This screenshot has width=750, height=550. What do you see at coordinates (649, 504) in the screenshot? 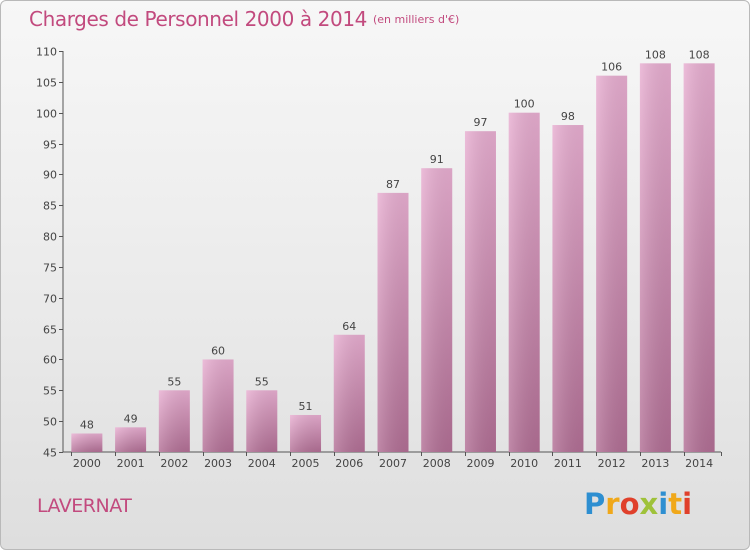
I see `logo-letter: x` at bounding box center [649, 504].